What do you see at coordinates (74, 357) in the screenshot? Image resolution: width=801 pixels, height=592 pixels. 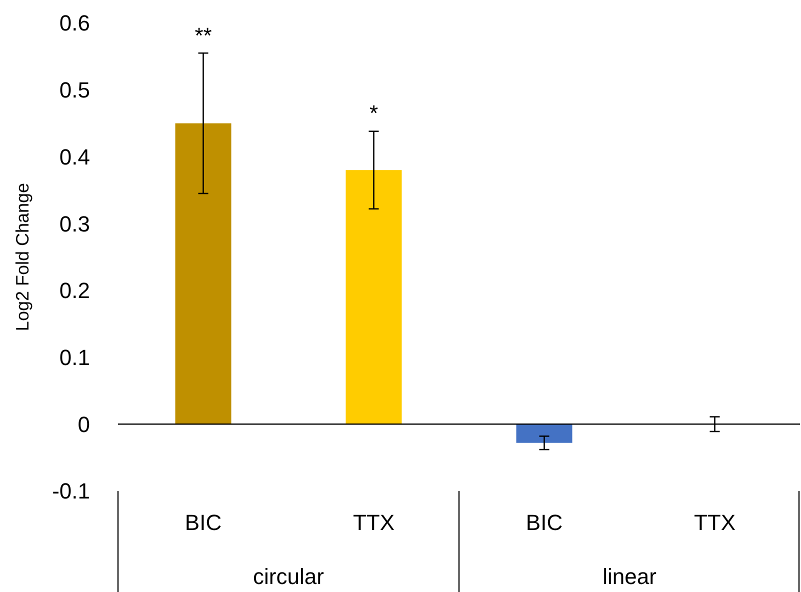 I see `y-tick-label: 0.1` at bounding box center [74, 357].